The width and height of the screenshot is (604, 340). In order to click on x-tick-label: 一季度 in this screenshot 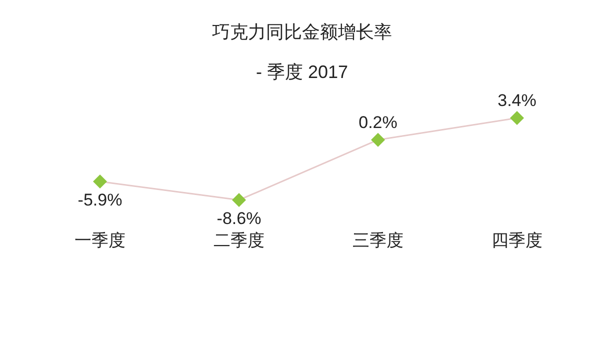, I will do `click(100, 240)`.